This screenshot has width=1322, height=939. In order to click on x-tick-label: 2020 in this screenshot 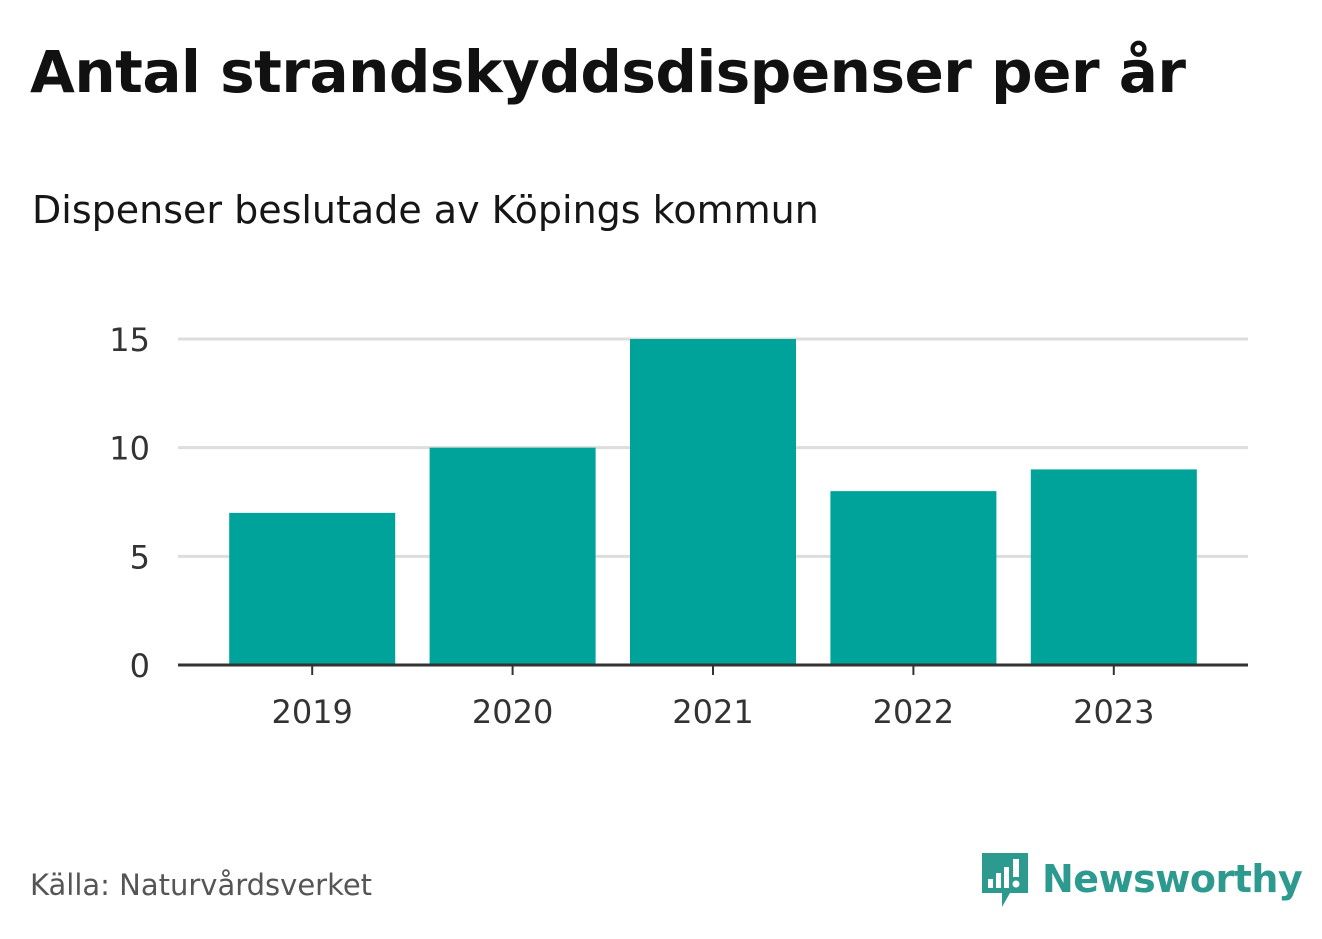, I will do `click(512, 712)`.